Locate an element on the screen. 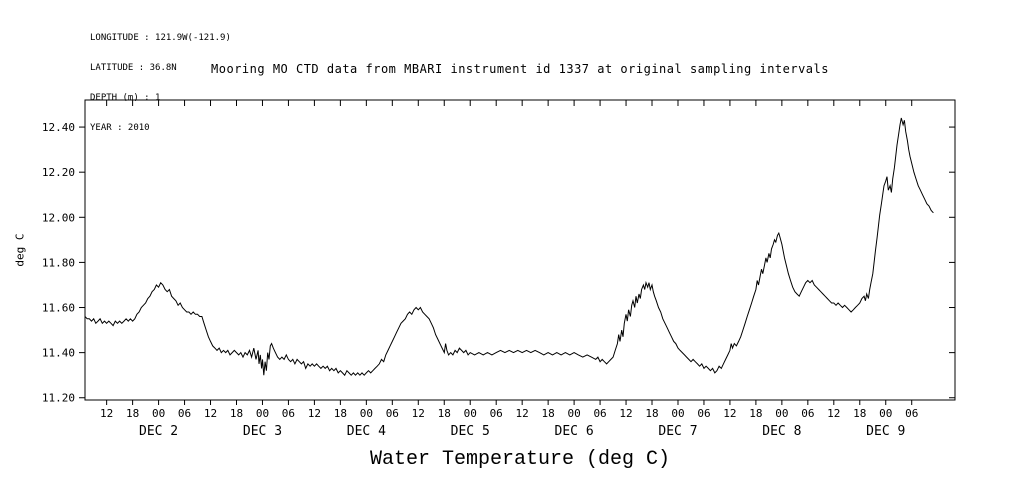 The image size is (1009, 504). x-date-label: DEC 2 is located at coordinates (158, 431).